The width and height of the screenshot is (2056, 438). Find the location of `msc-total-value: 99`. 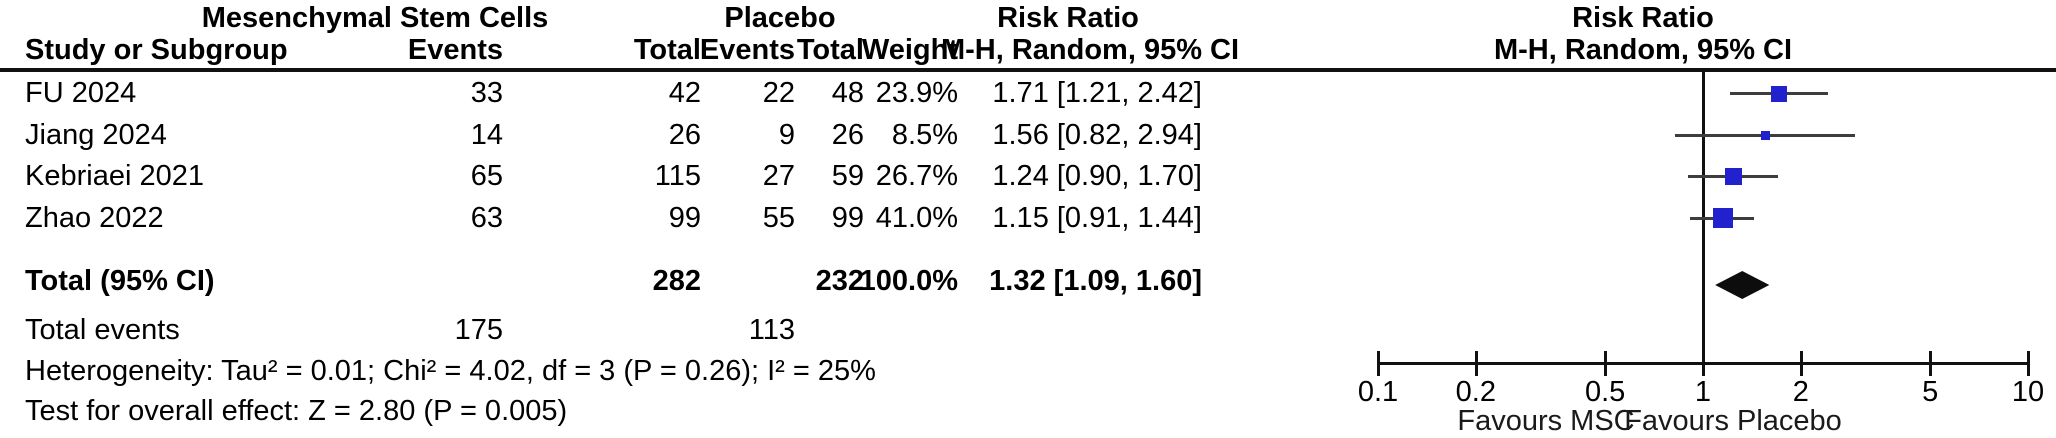

msc-total-value: 99 is located at coordinates (684, 217).